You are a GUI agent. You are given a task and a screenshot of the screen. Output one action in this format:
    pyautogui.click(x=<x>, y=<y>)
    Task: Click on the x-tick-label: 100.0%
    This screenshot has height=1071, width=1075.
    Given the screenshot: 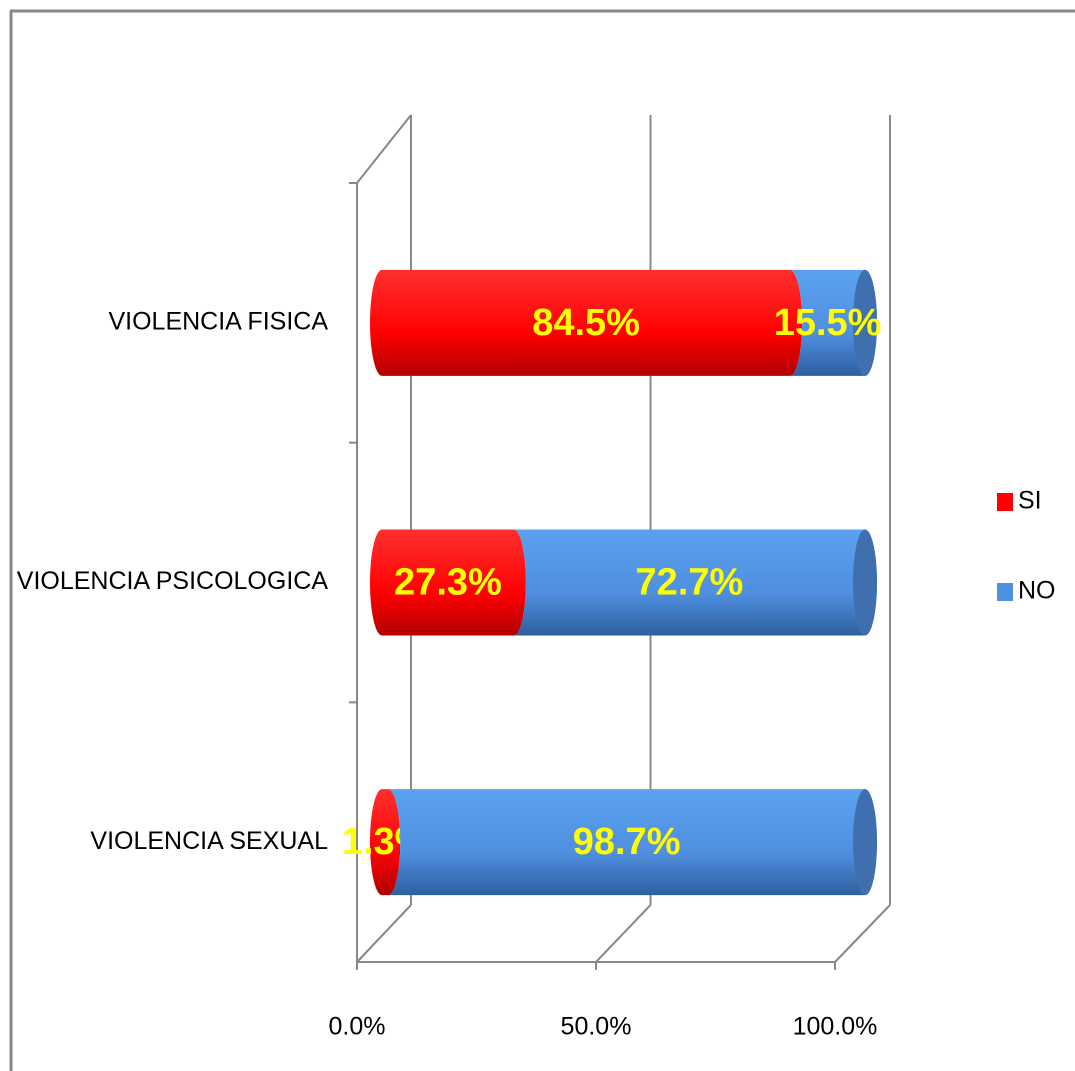 What is the action you would take?
    pyautogui.click(x=835, y=1027)
    